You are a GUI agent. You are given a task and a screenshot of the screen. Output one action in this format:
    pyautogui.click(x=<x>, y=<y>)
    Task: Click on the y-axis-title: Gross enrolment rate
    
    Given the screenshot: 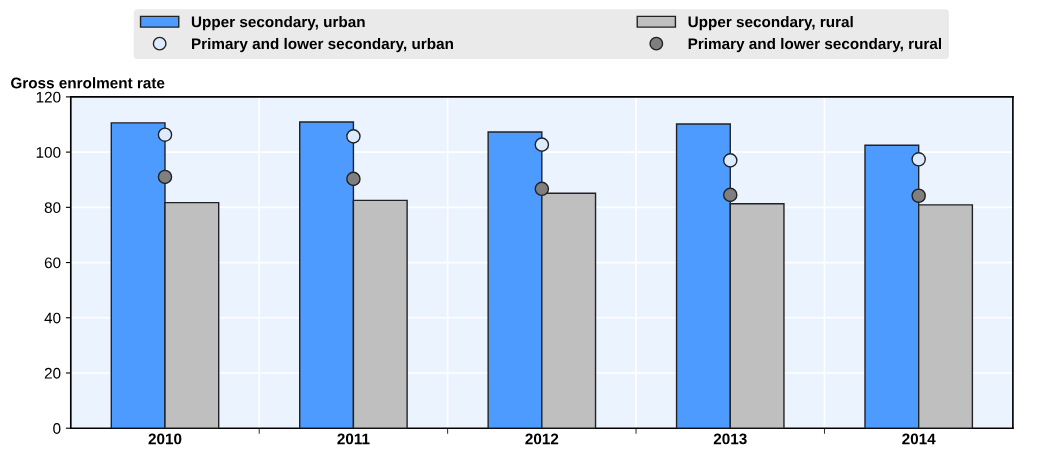 What is the action you would take?
    pyautogui.click(x=88, y=83)
    